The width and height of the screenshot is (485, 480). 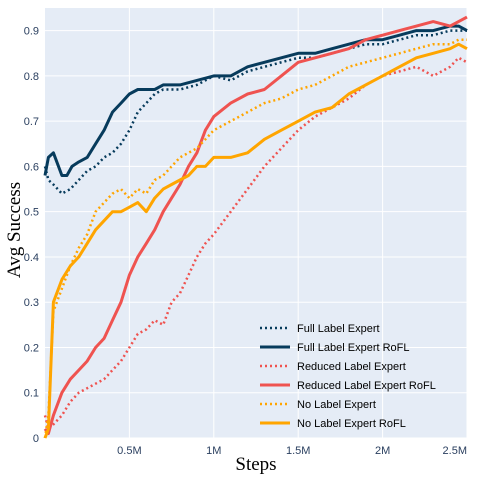 I want to click on y-tick-label: 0.5, so click(x=31, y=213).